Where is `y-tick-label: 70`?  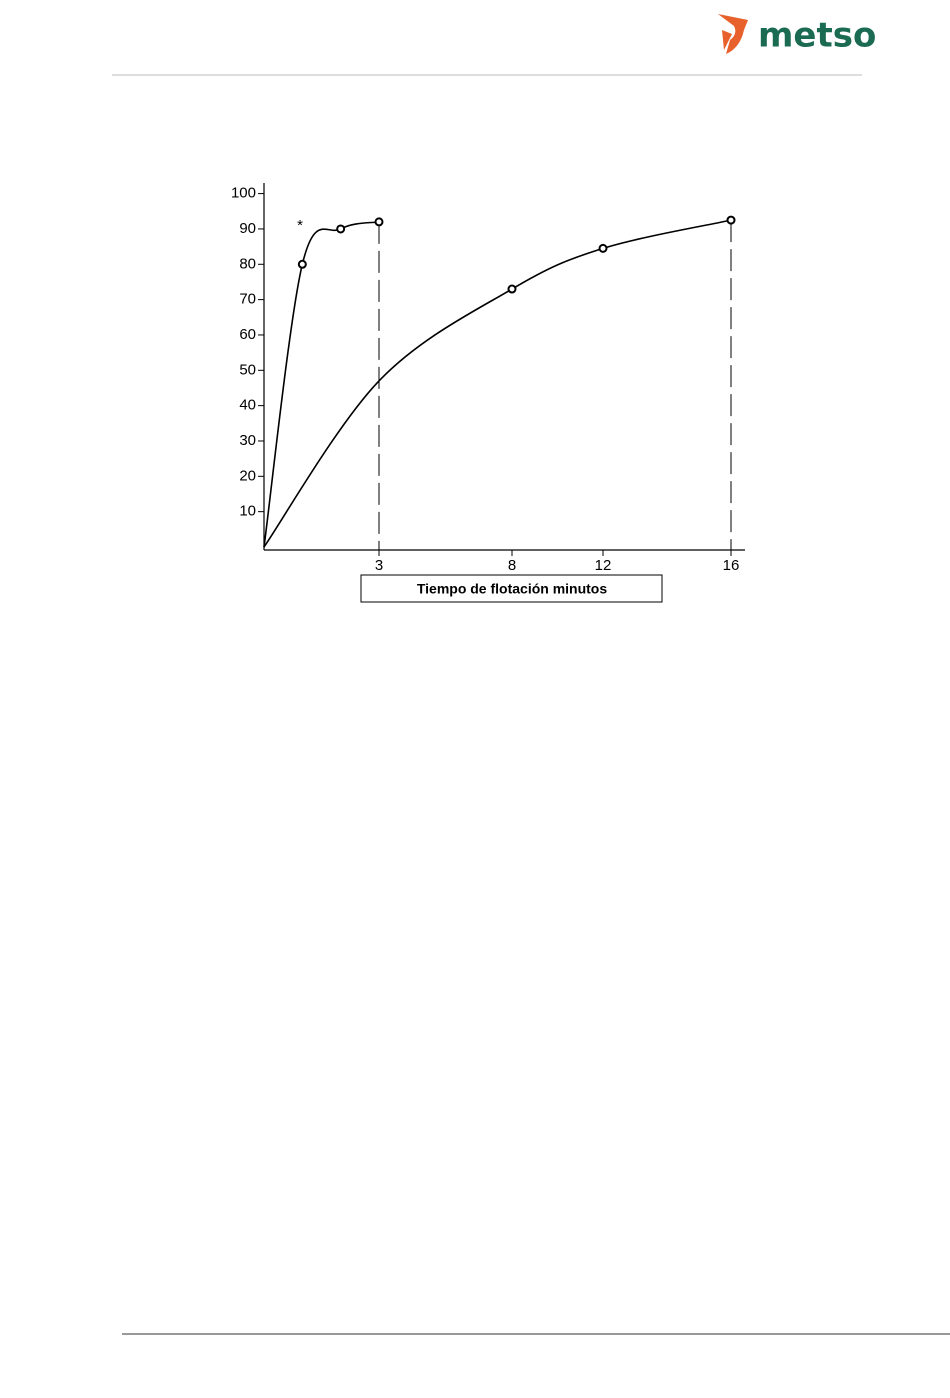 y-tick-label: 70 is located at coordinates (247, 299).